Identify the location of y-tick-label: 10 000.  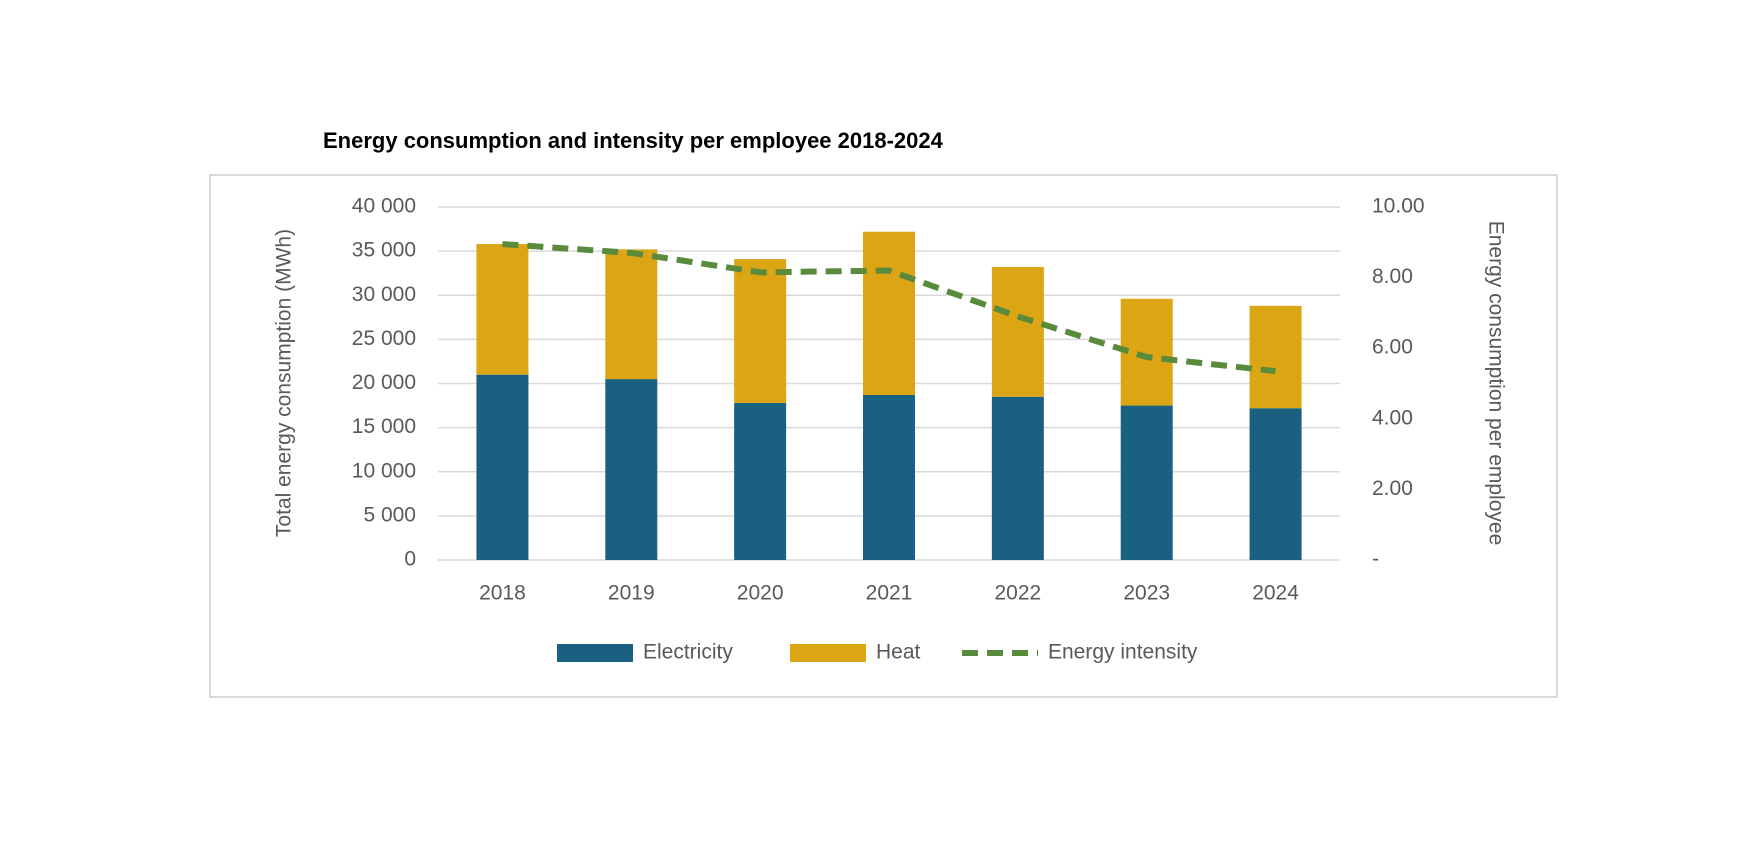
(384, 470).